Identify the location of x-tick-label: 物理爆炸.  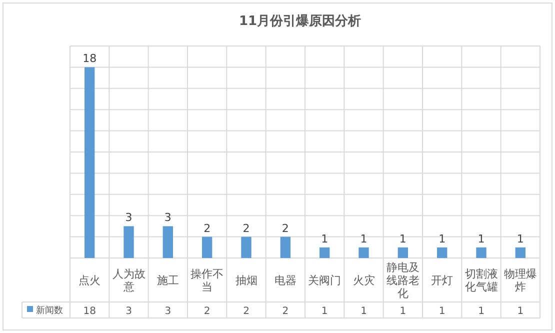
(520, 281).